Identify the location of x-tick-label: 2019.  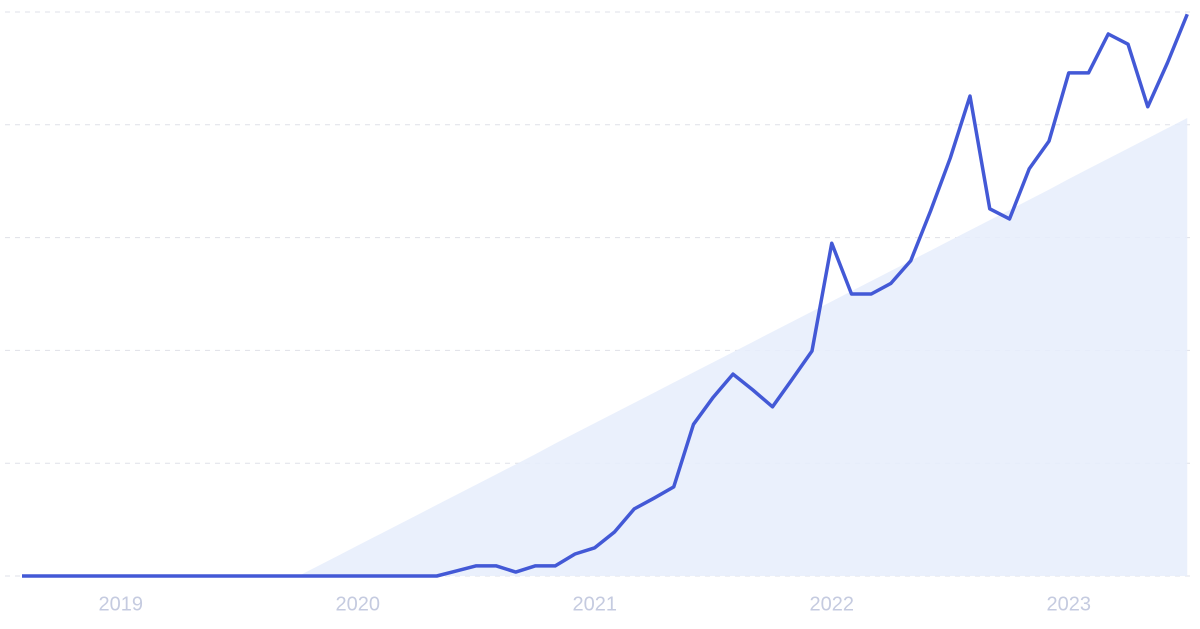
(121, 604).